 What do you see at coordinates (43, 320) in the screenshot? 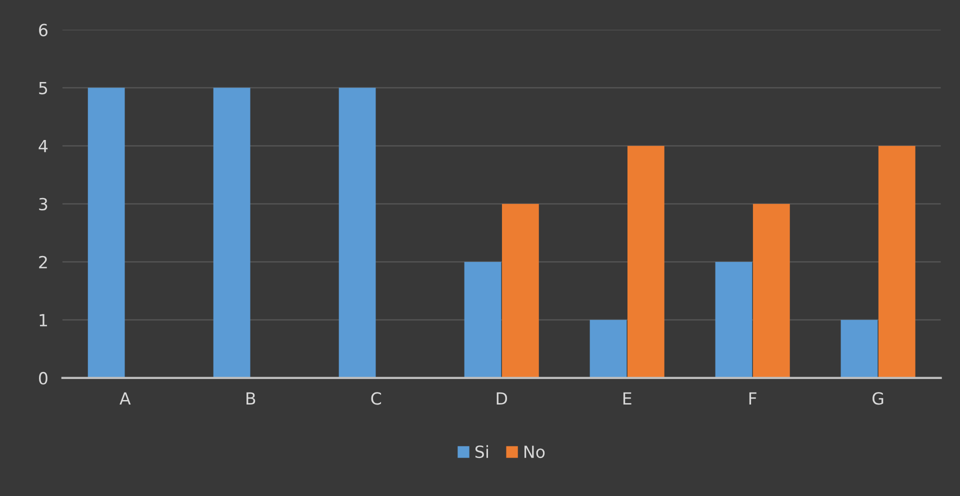
I see `y-tick-label: 1` at bounding box center [43, 320].